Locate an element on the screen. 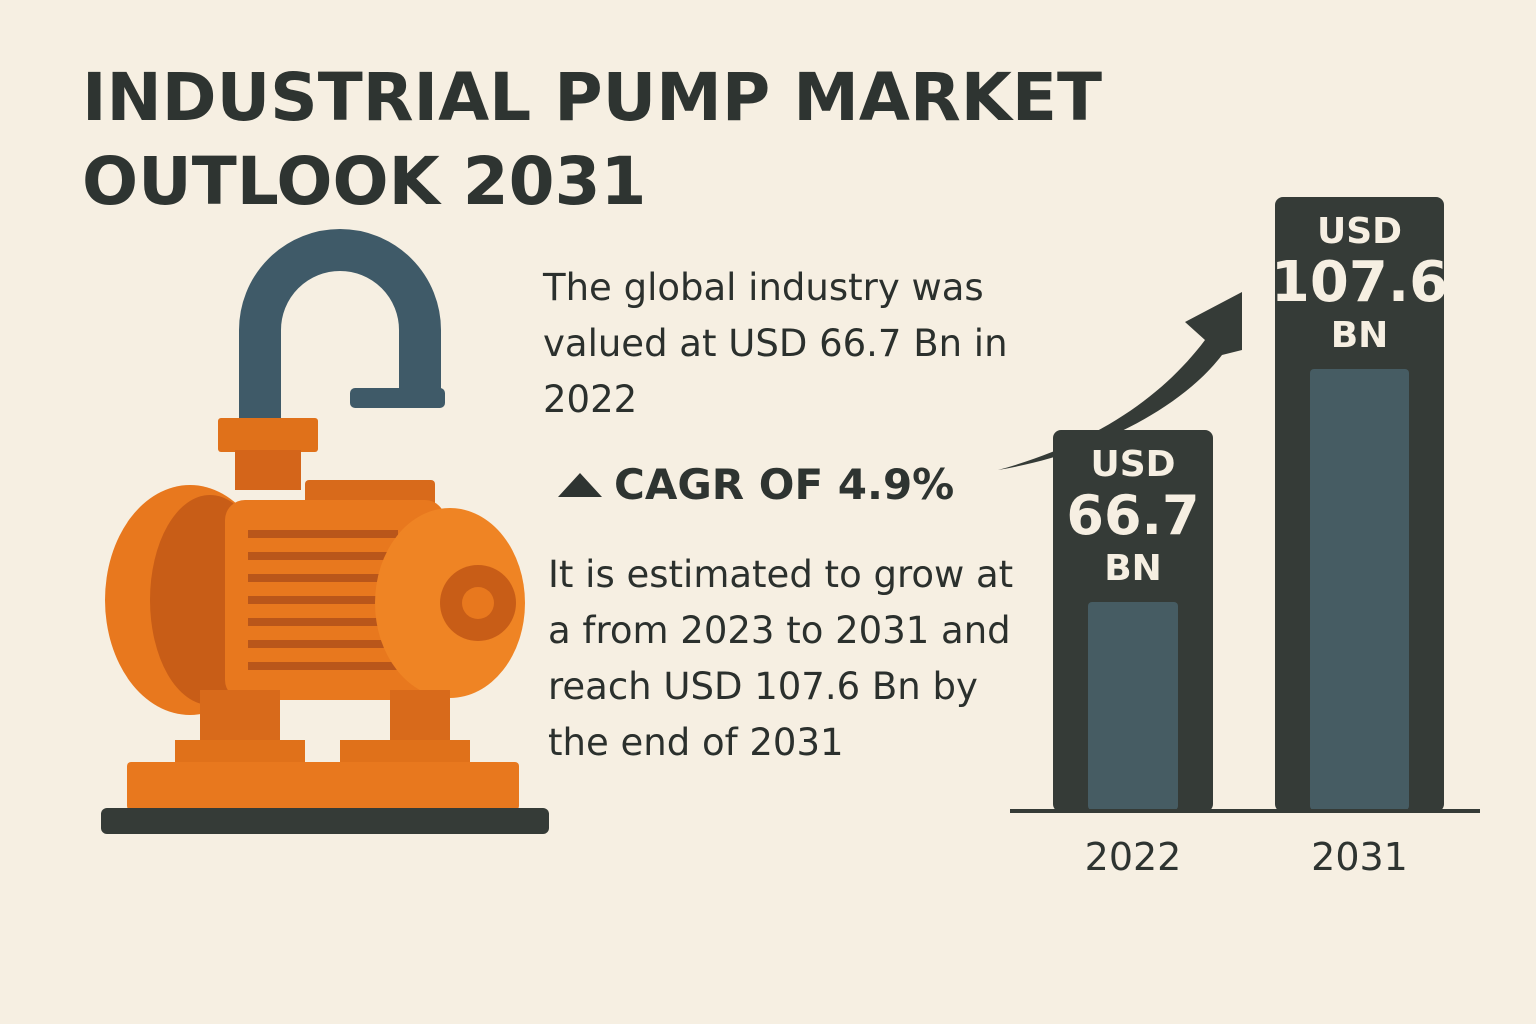 The image size is (1536, 1024). cagr-callout: CAGR OF 4.9% is located at coordinates (756, 484).